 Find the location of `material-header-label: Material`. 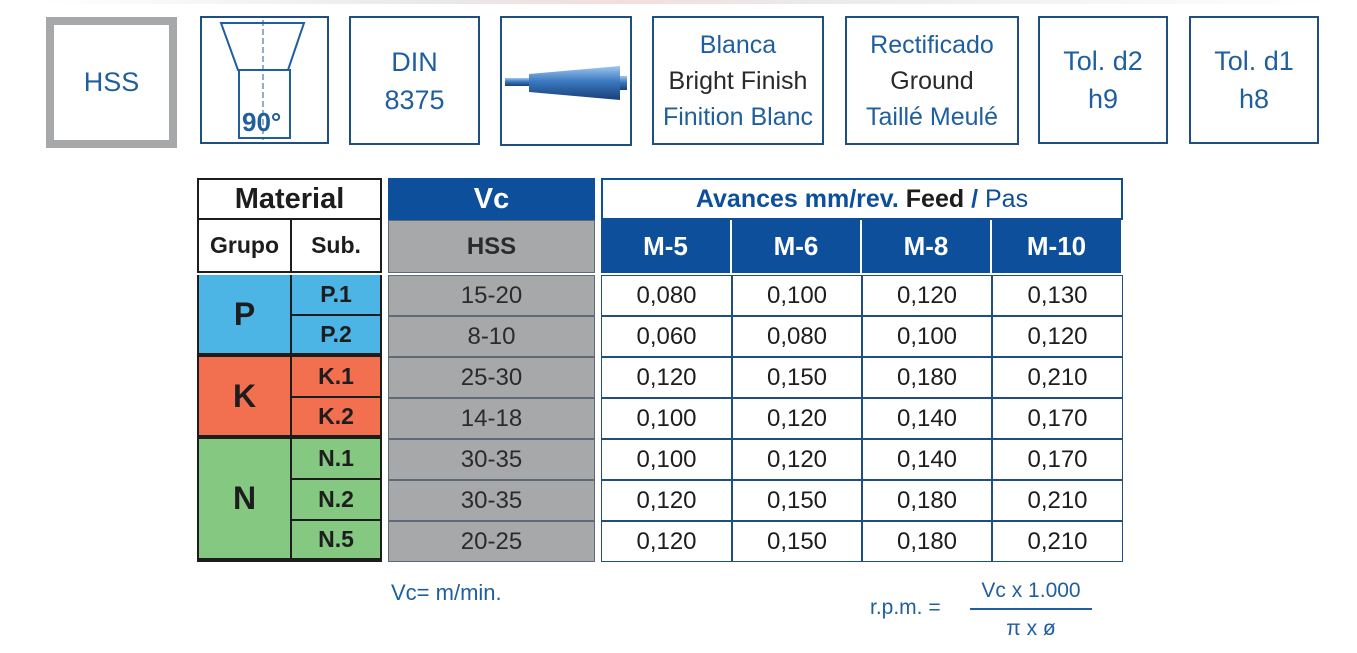

material-header-label: Material is located at coordinates (289, 198).